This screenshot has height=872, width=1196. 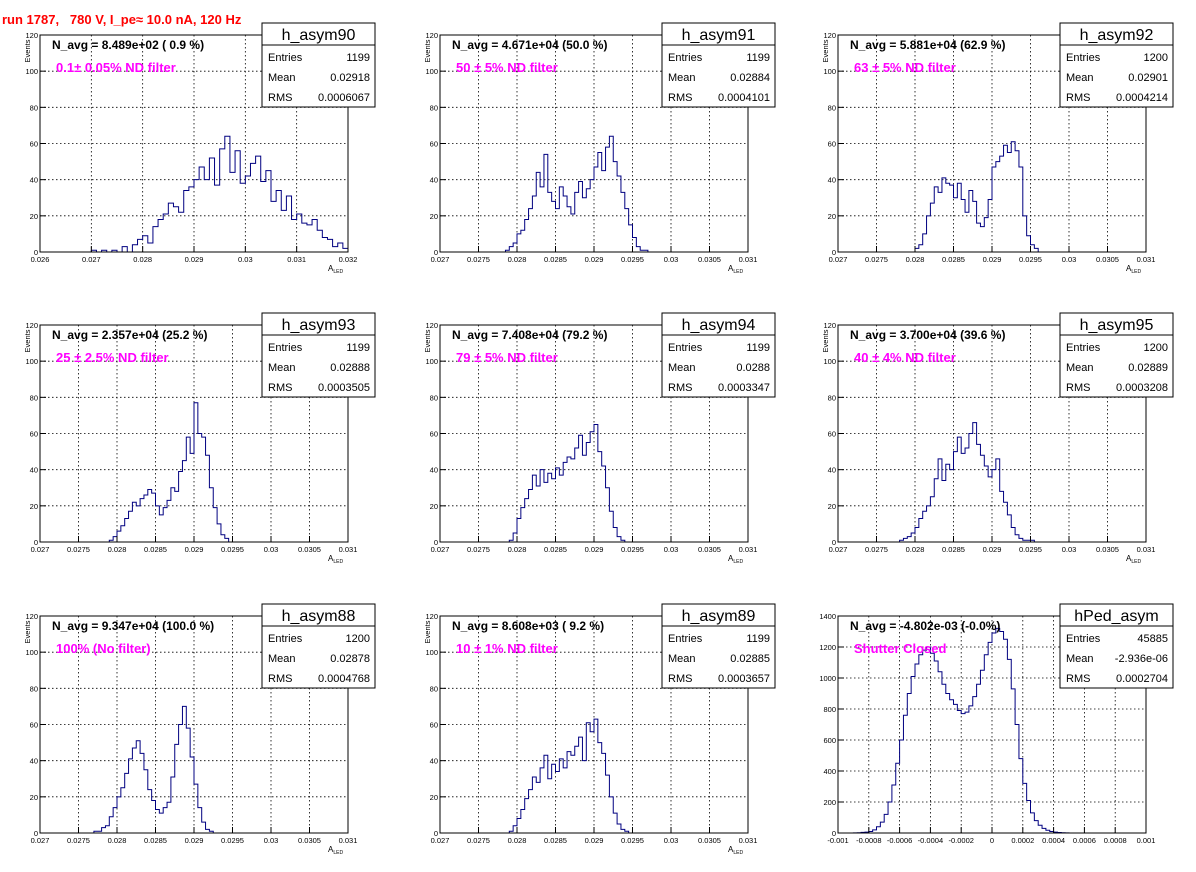 What do you see at coordinates (927, 335) in the screenshot?
I see `navg-label: N_avg = 3.700e+04 (39.6 %)` at bounding box center [927, 335].